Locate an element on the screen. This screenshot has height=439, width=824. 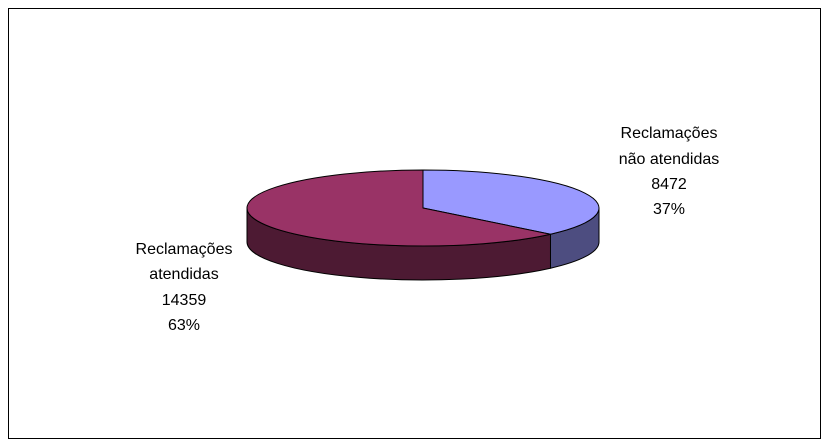
slice-label-line2-nao-atendidas: não atendidas is located at coordinates (669, 159).